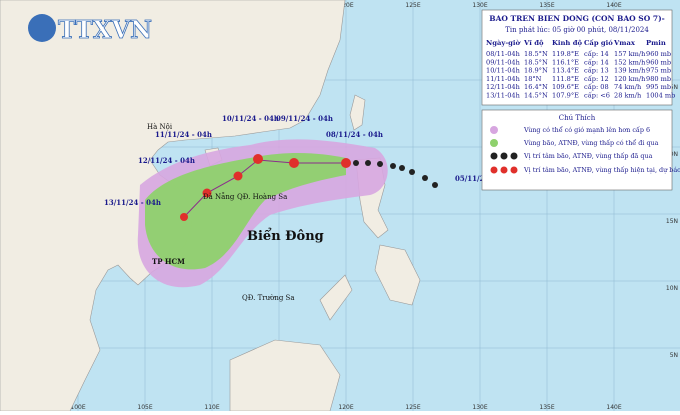 This screenshot has width=680, height=415. Describe the element at coordinates (503, 96) in the screenshot. I see `table-cell: 13/11-04h` at that location.